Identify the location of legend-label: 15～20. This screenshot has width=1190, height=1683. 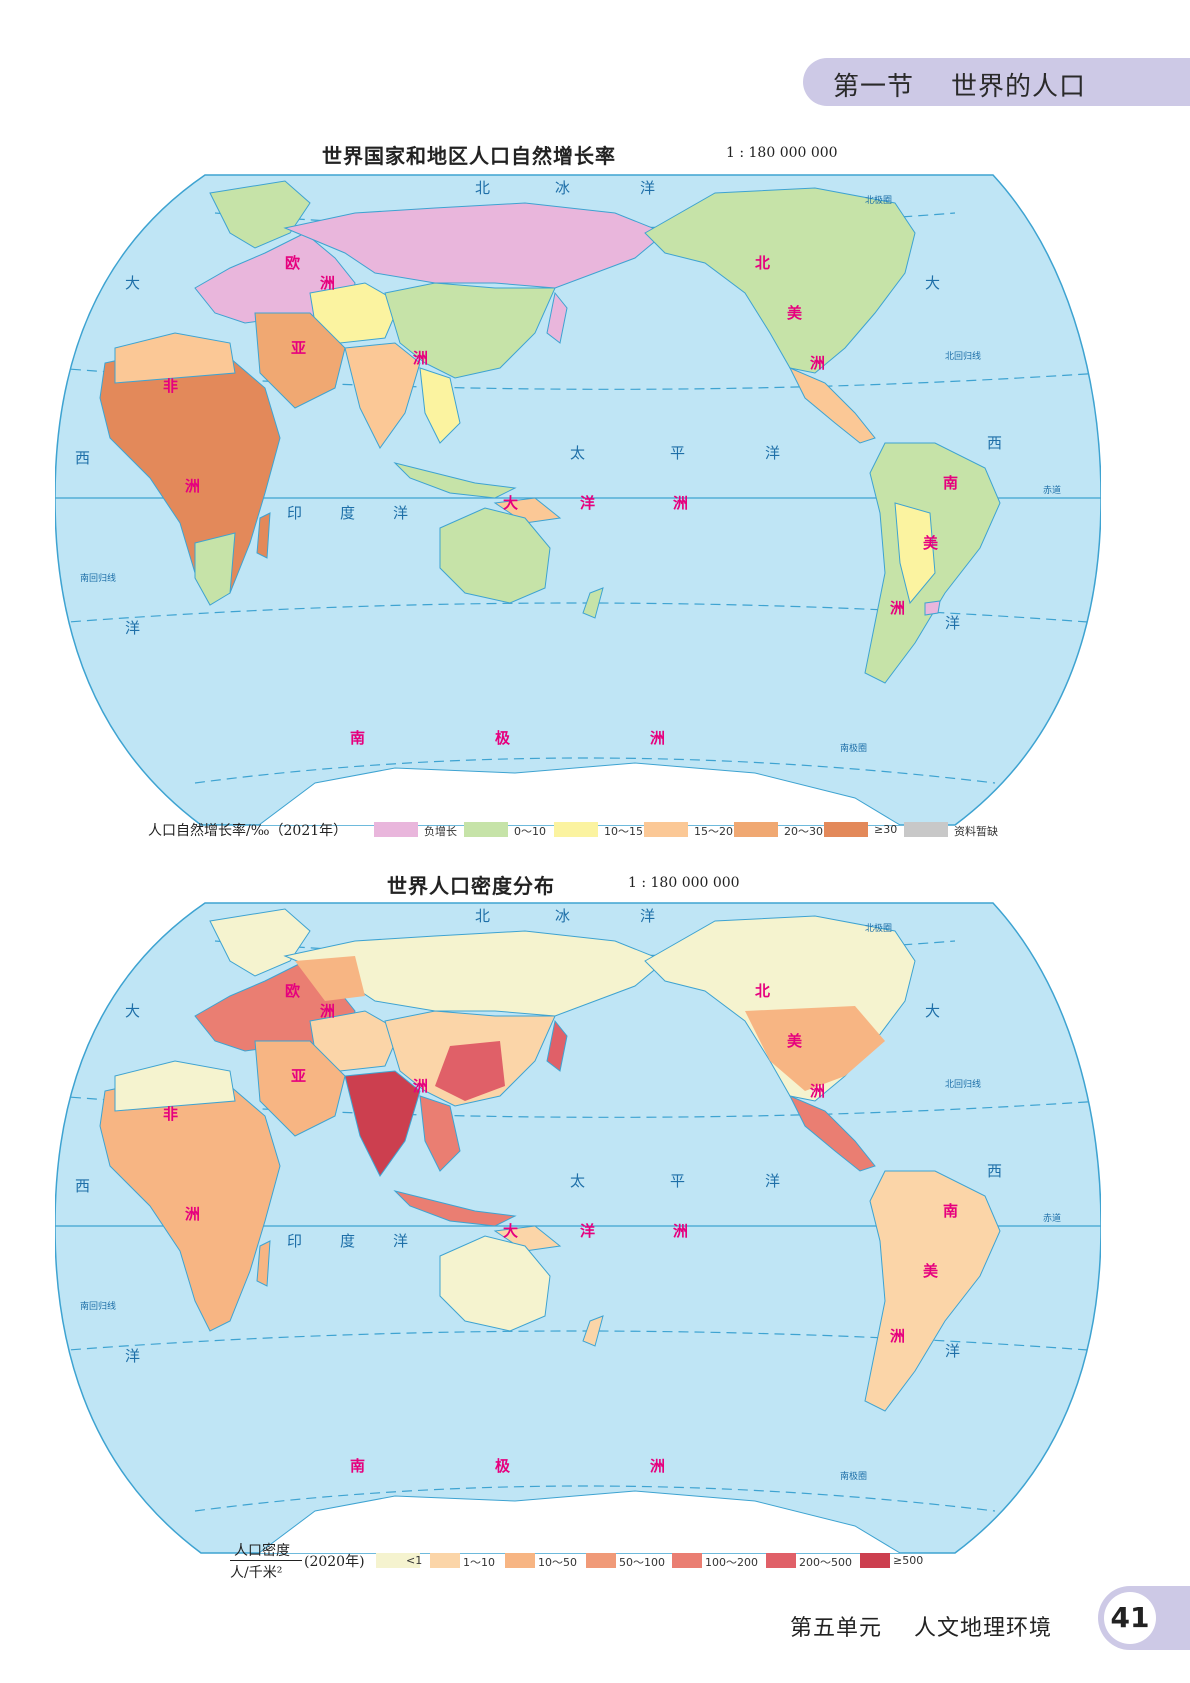
(713, 831).